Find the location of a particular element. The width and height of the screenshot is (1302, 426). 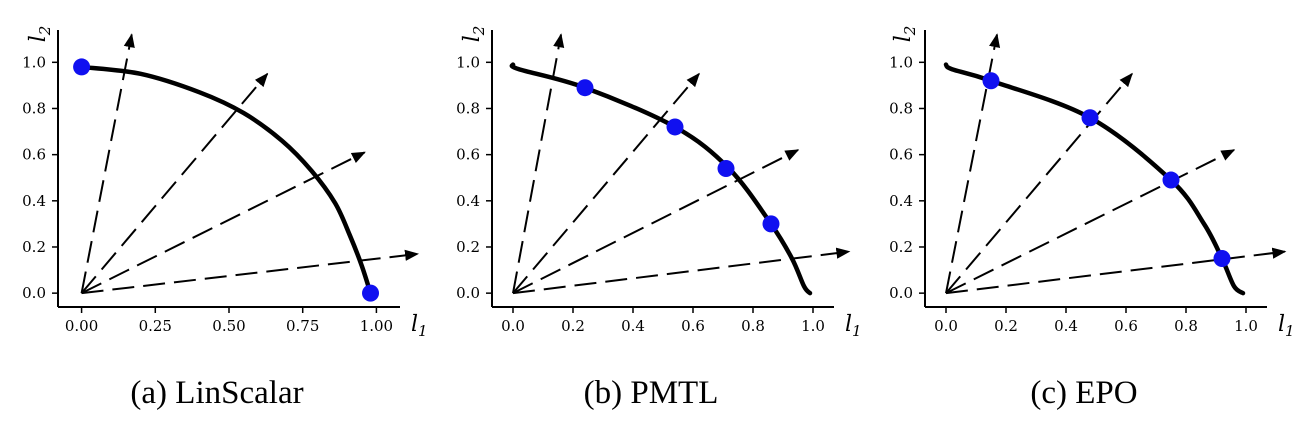

x-tick-label: 0.75 is located at coordinates (302, 326).